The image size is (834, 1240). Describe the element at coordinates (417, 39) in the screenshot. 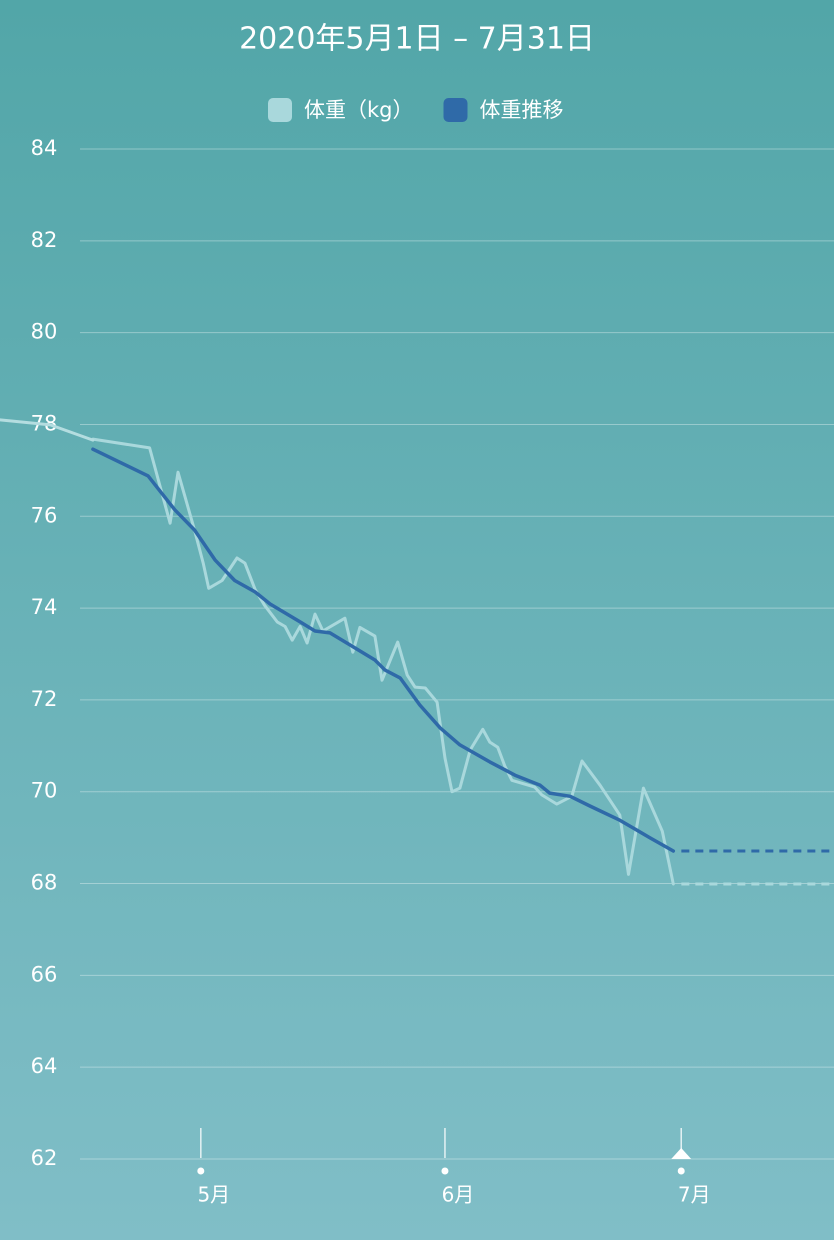

I see `chart-title: 2020年5月1日 – 7月31日` at that location.